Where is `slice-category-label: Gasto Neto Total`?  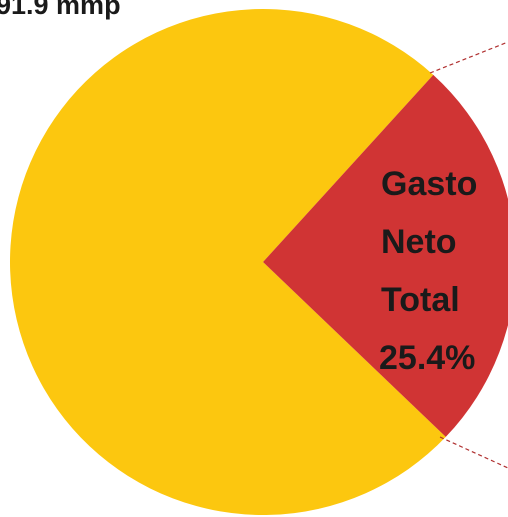
slice-category-label: Gasto Neto Total is located at coordinates (429, 242).